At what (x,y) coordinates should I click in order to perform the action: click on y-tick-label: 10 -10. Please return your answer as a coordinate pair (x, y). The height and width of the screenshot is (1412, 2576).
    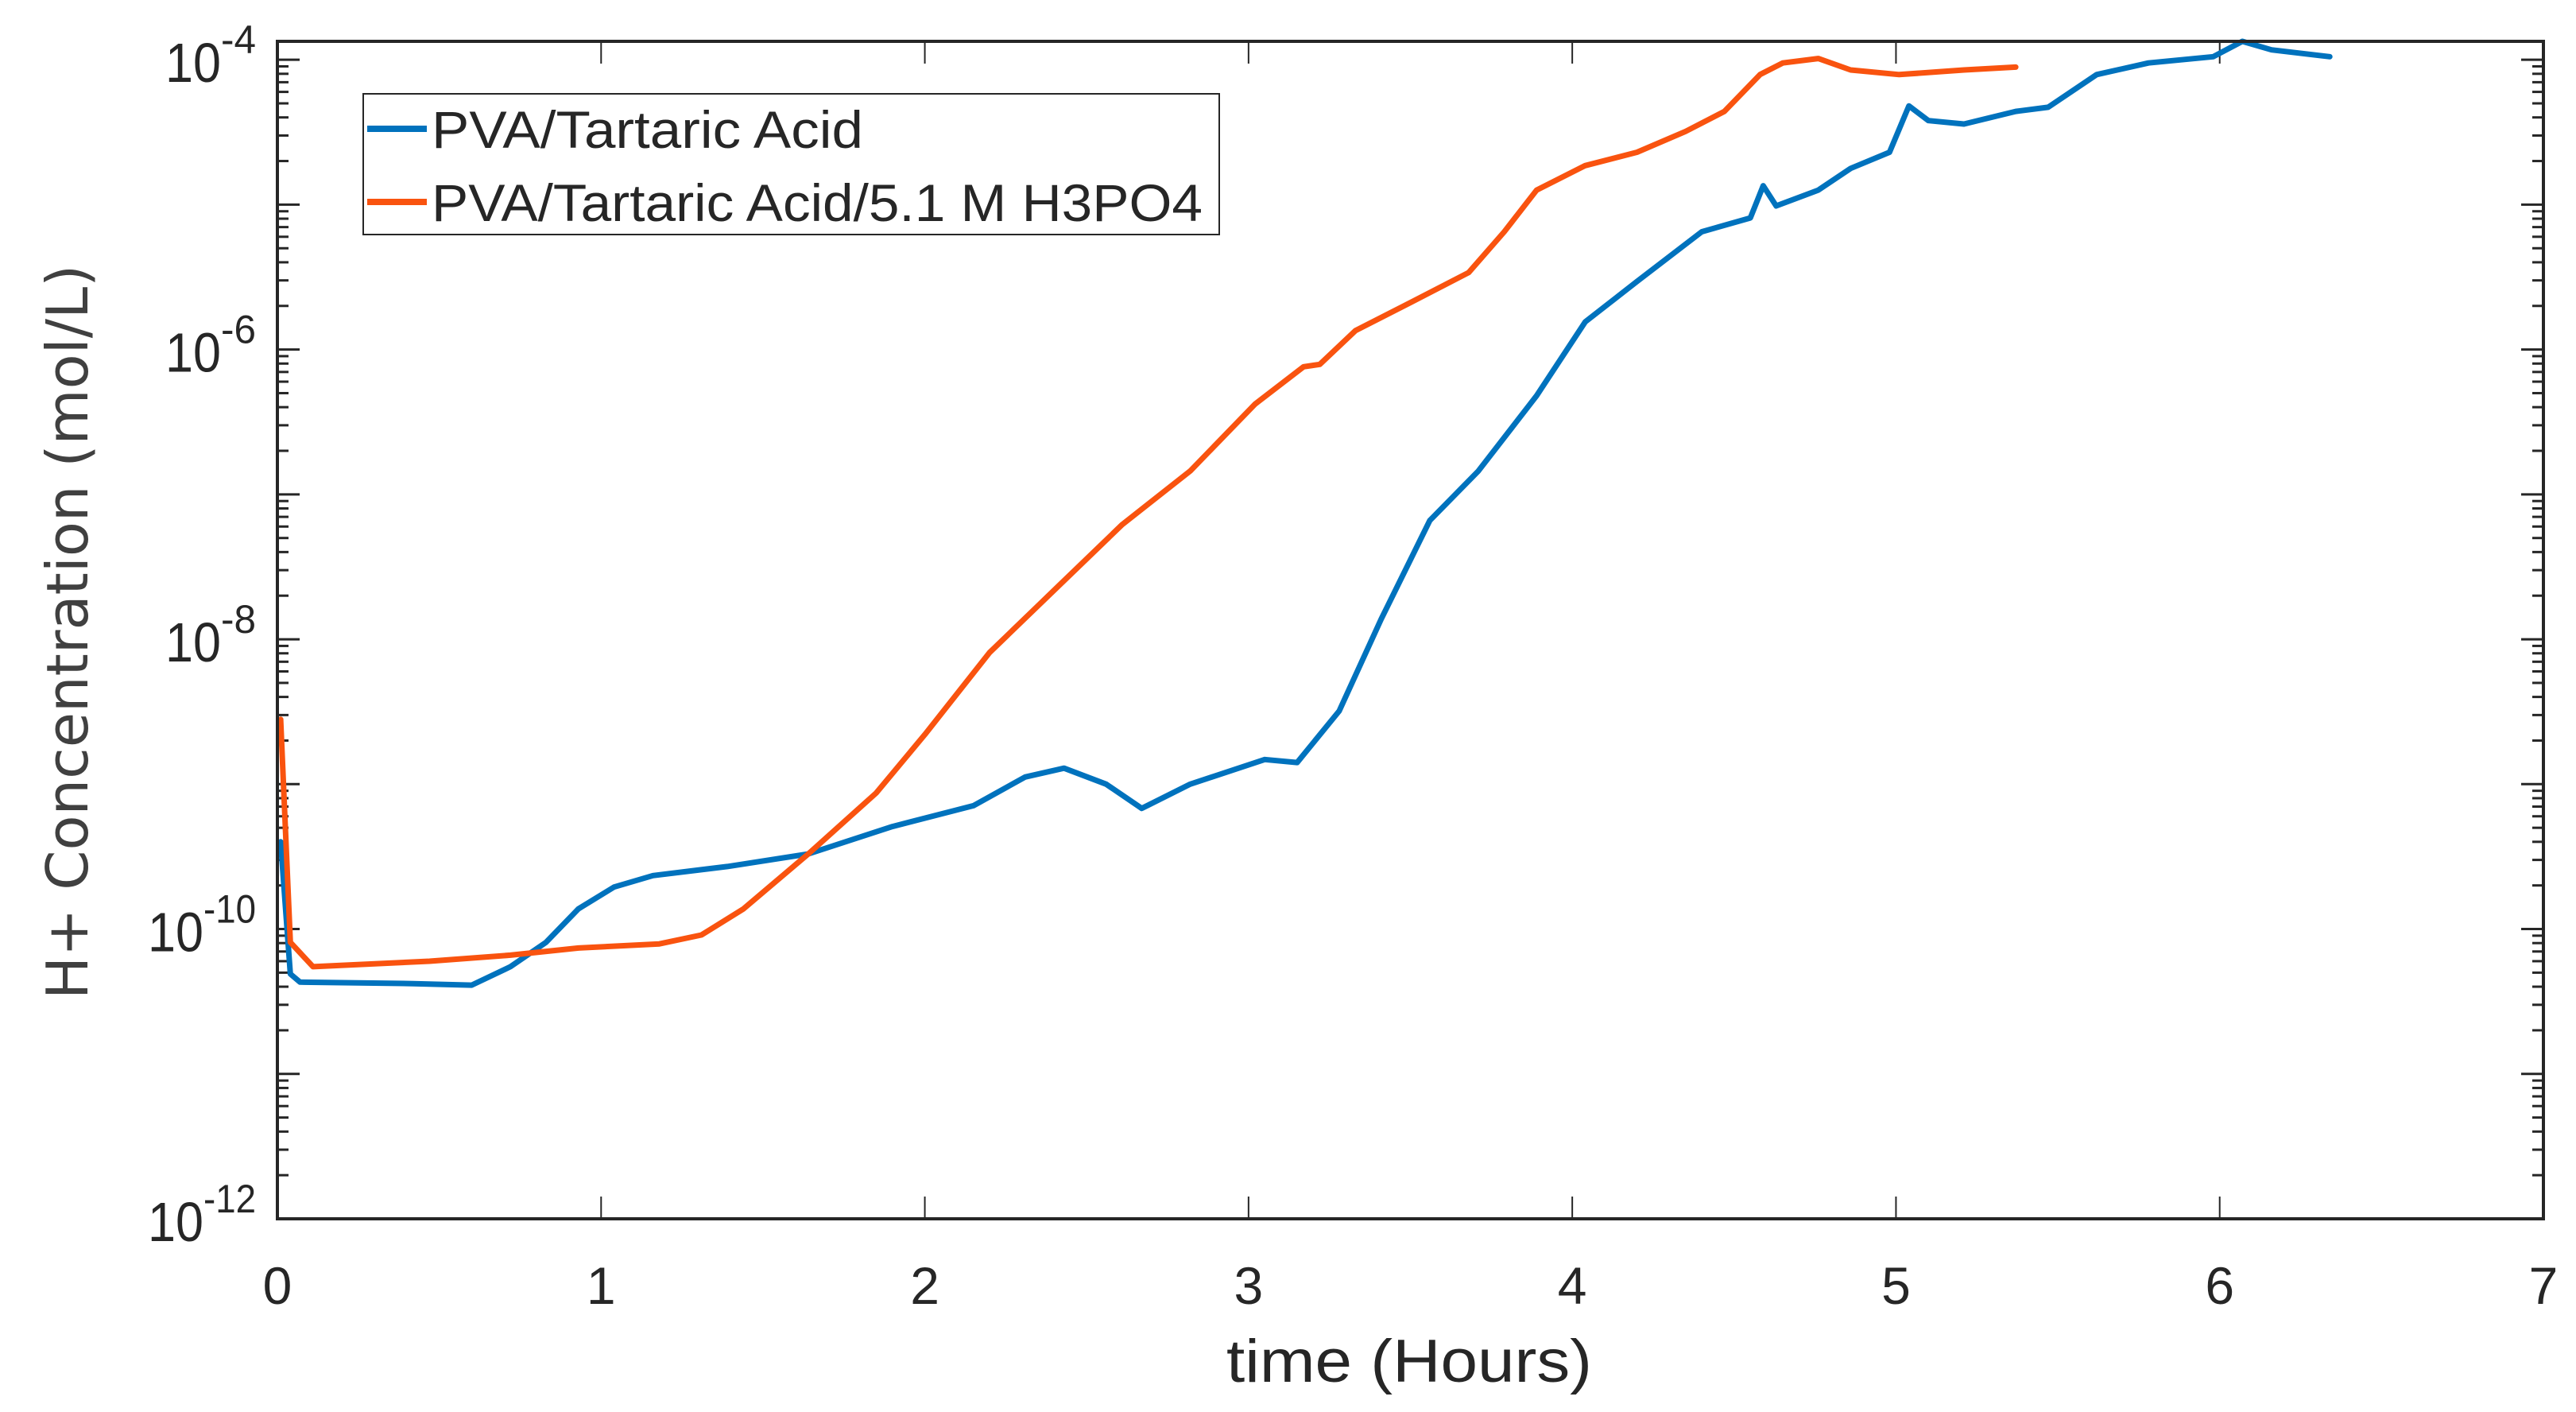
    Looking at the image, I should click on (202, 925).